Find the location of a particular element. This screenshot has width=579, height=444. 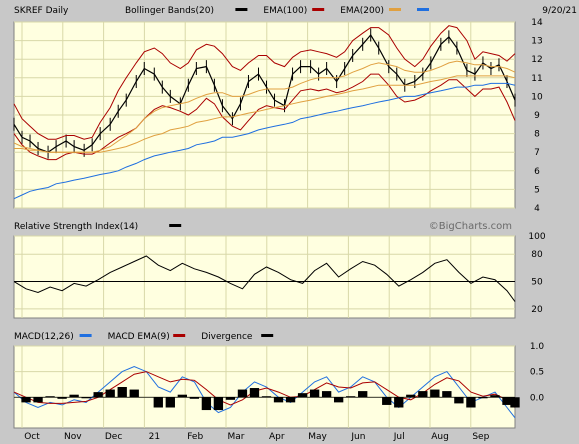

x-tick-label: Sep is located at coordinates (480, 437).